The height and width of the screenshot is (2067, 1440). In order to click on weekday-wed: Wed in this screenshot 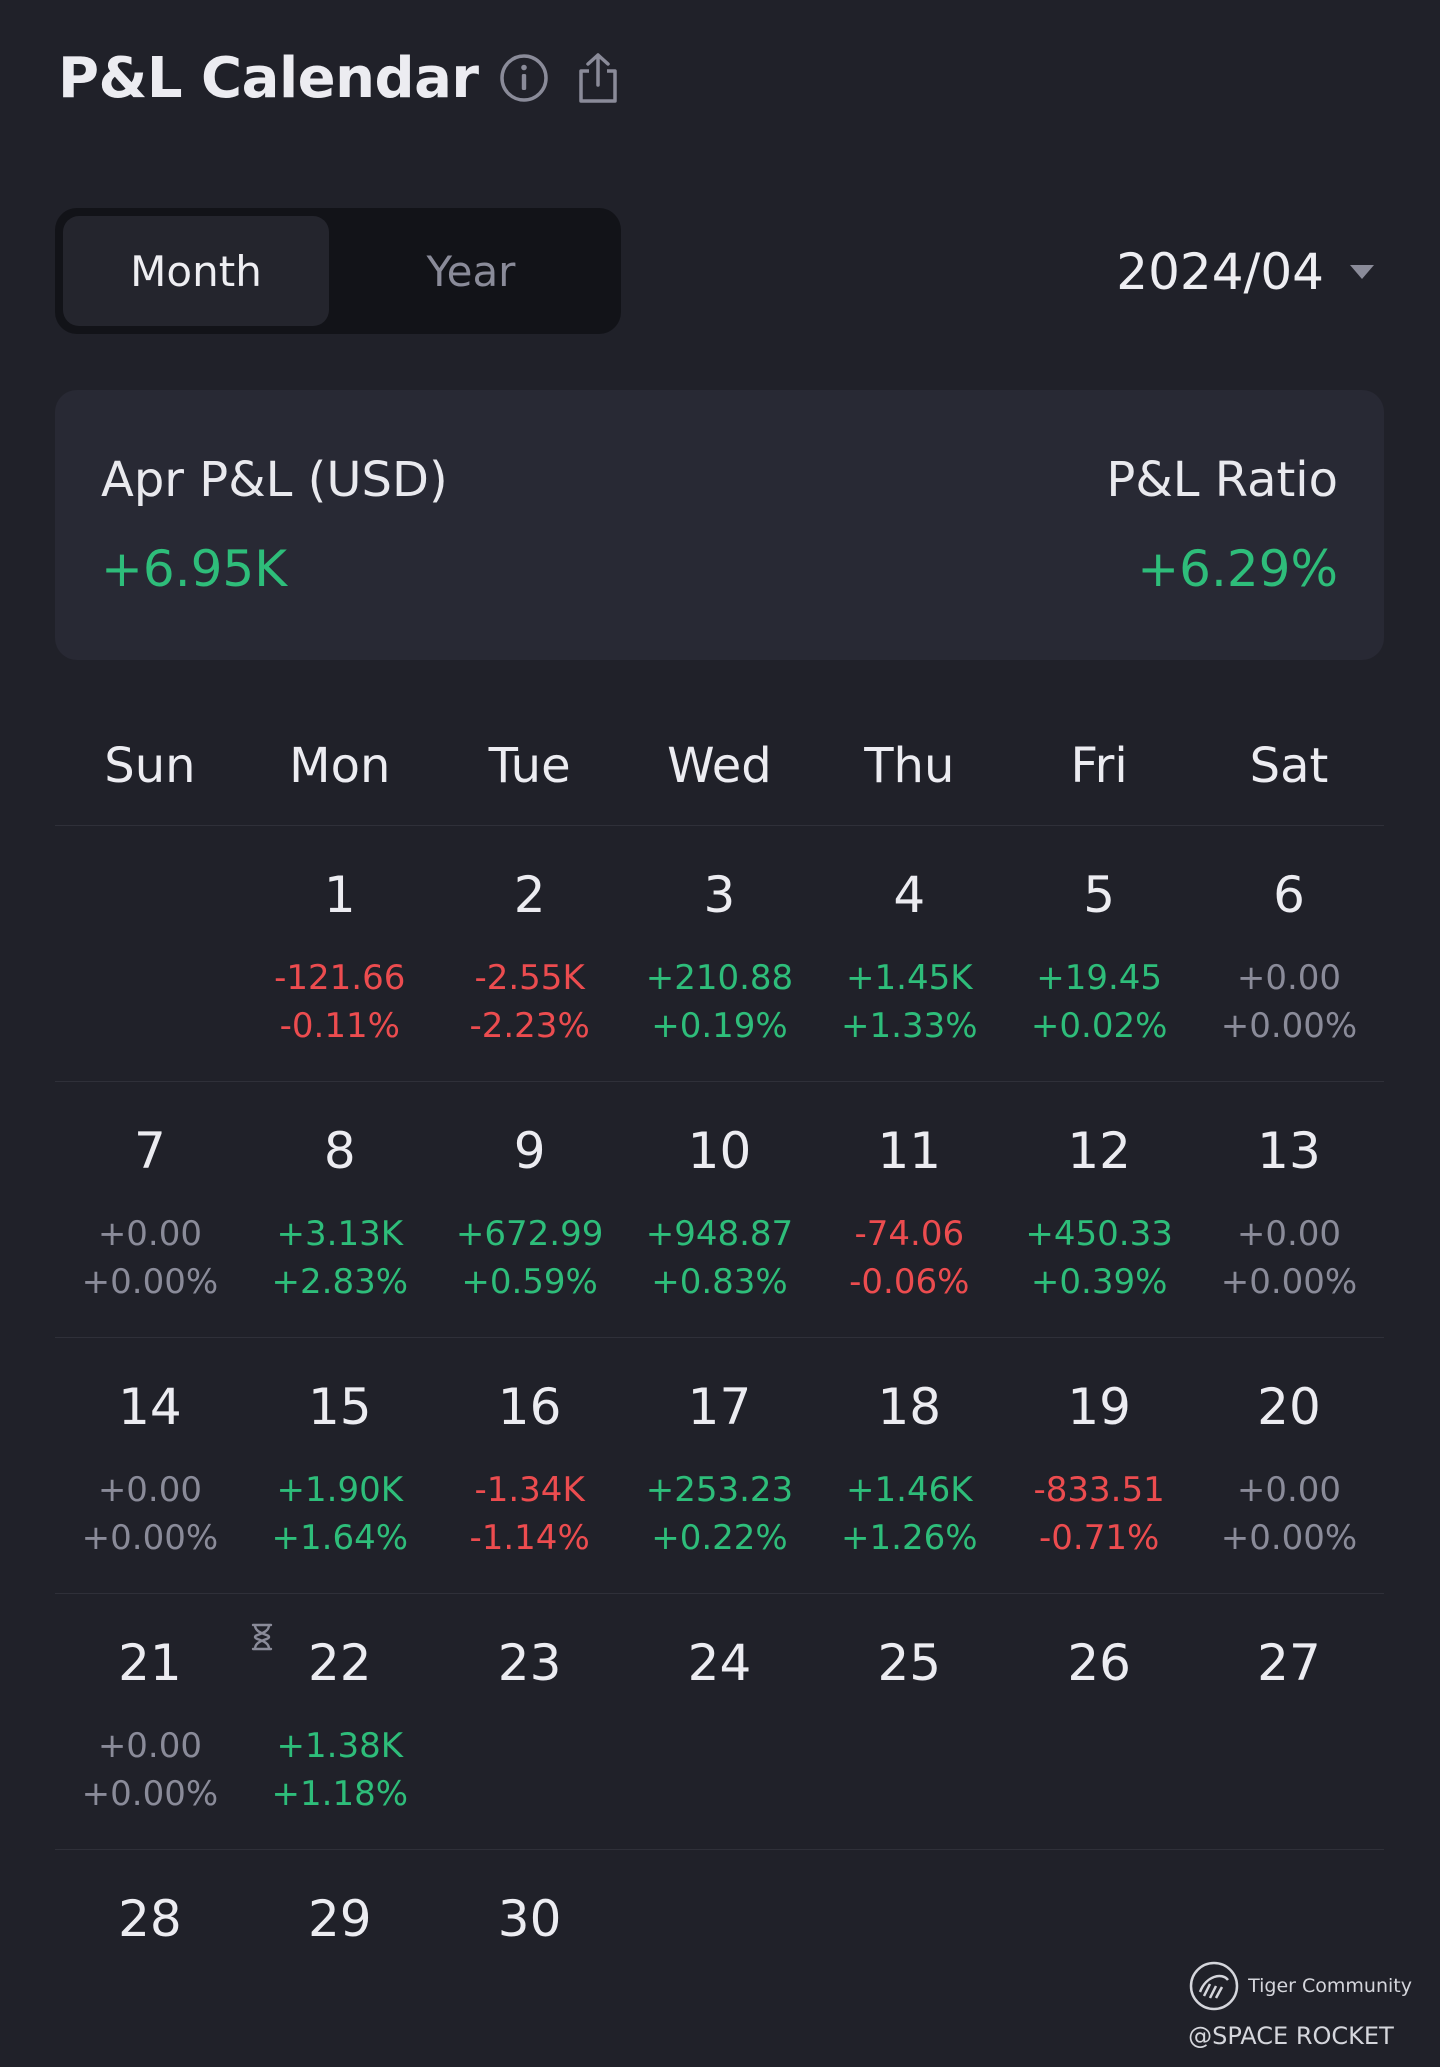, I will do `click(719, 766)`.